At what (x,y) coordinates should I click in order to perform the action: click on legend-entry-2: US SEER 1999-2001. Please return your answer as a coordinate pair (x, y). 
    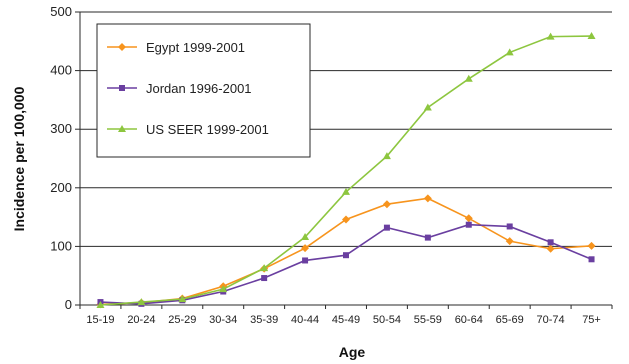
    Looking at the image, I should click on (188, 129).